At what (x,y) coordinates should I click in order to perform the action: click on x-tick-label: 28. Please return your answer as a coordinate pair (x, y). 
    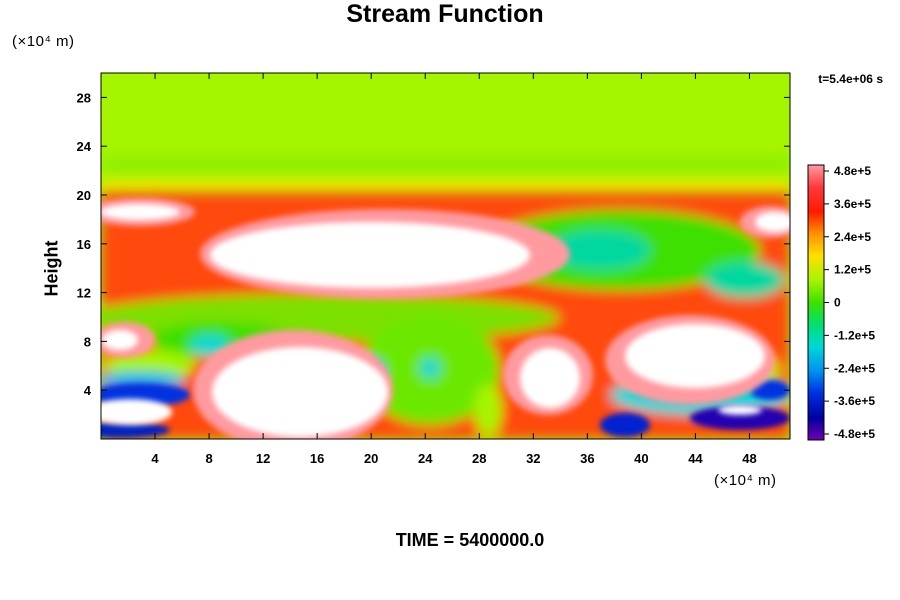
    Looking at the image, I should click on (479, 458).